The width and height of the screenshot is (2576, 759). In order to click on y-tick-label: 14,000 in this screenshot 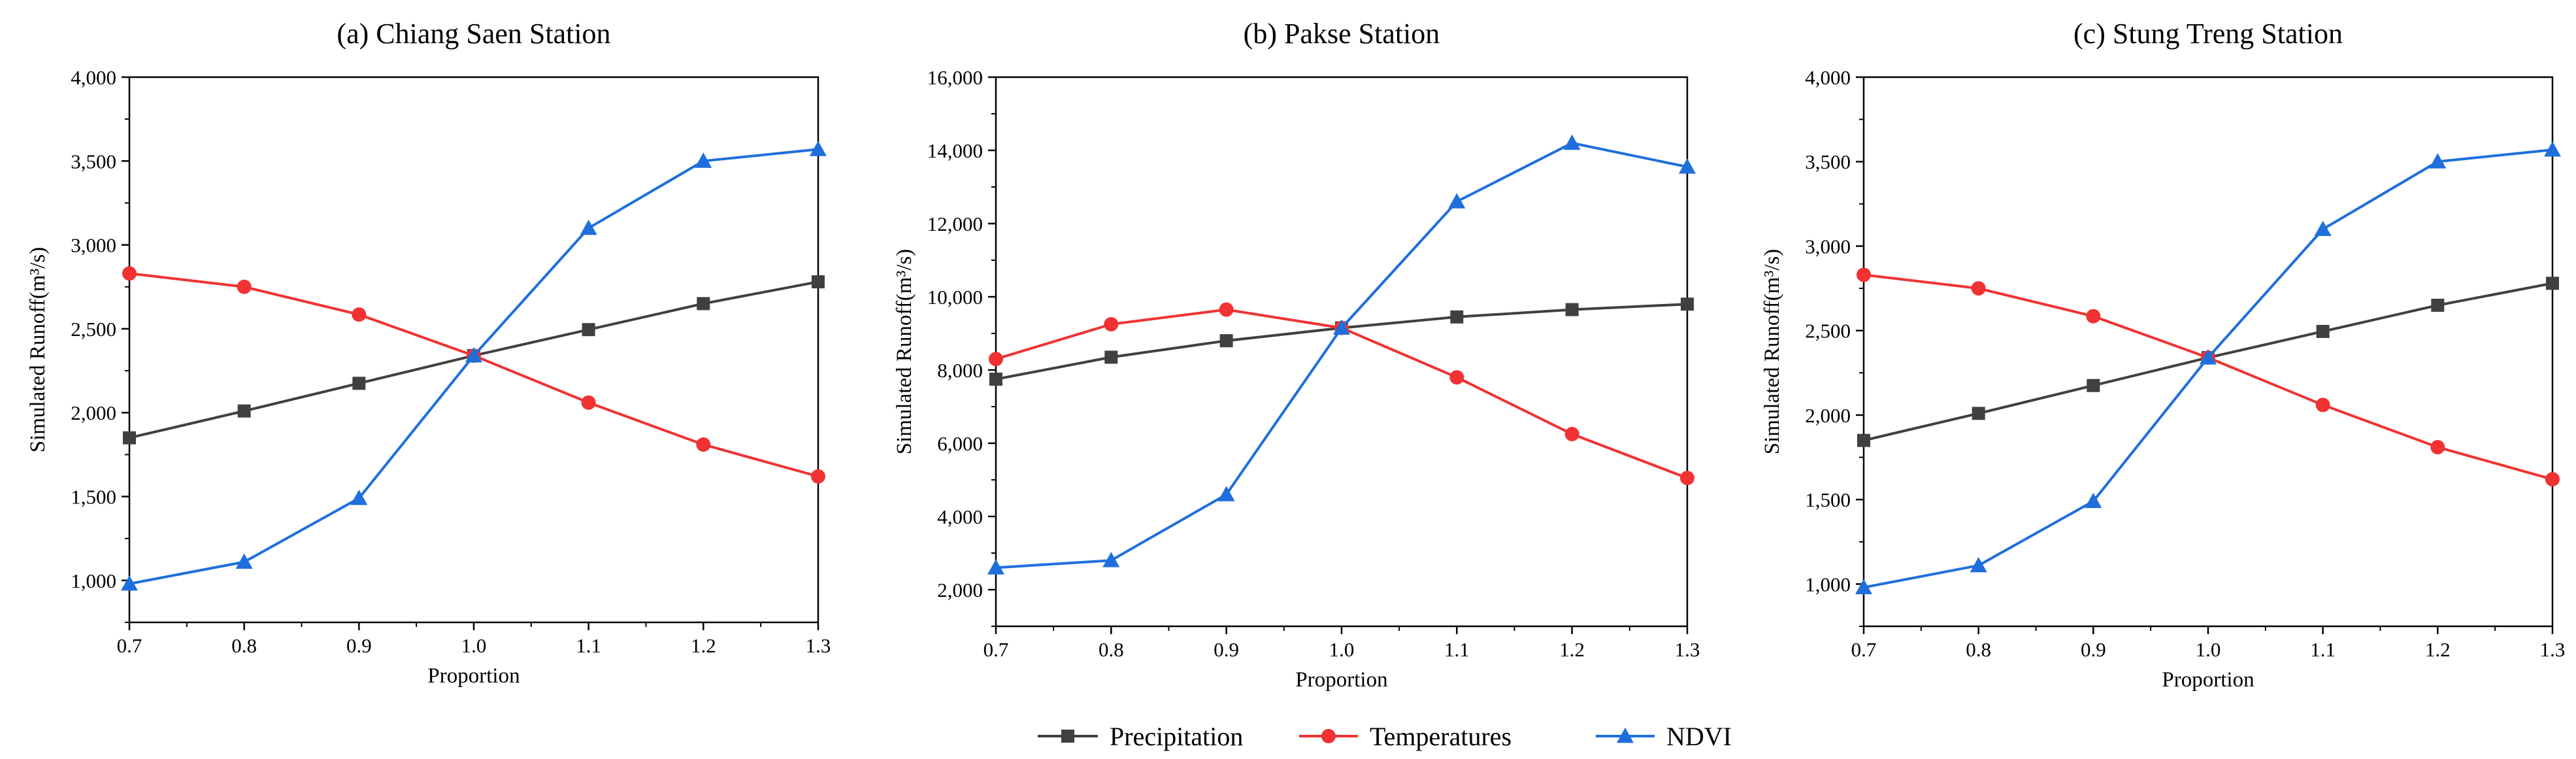, I will do `click(955, 151)`.